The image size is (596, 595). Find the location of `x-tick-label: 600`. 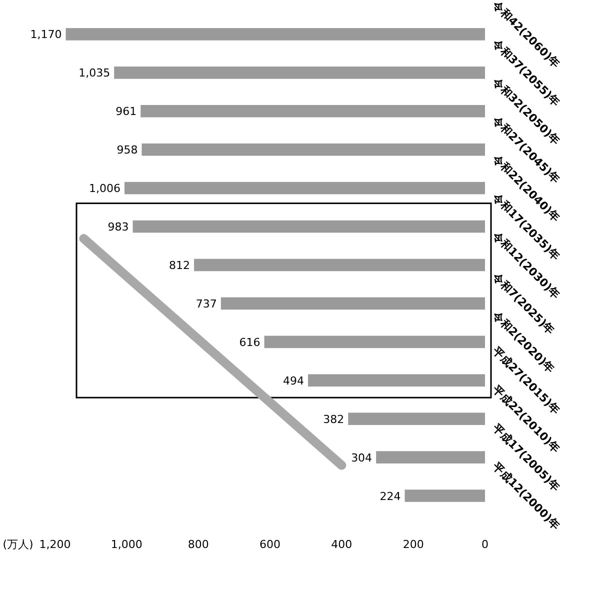

x-tick-label: 600 is located at coordinates (270, 544).